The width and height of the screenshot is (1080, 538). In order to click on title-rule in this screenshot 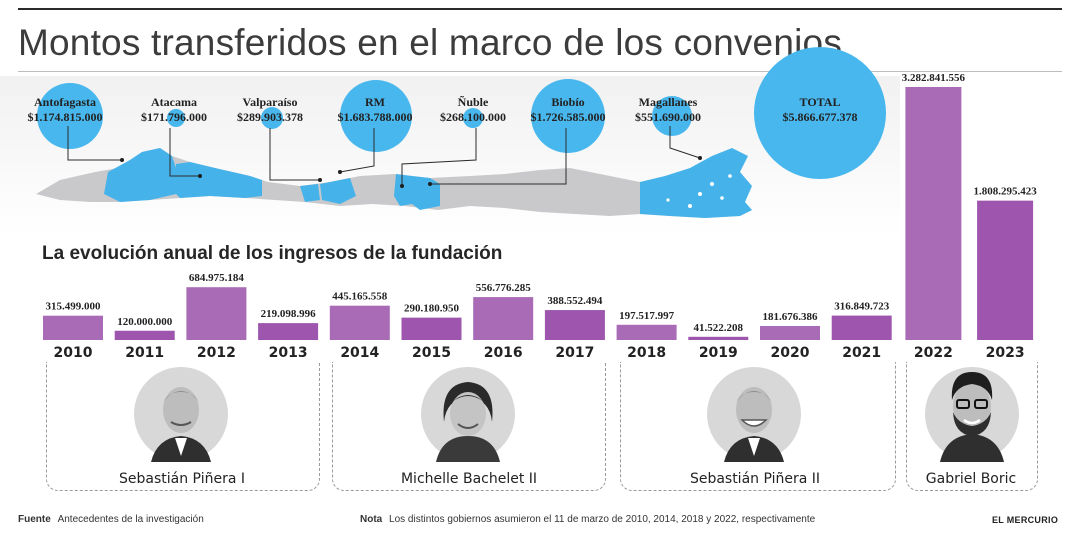, I will do `click(540, 71)`.